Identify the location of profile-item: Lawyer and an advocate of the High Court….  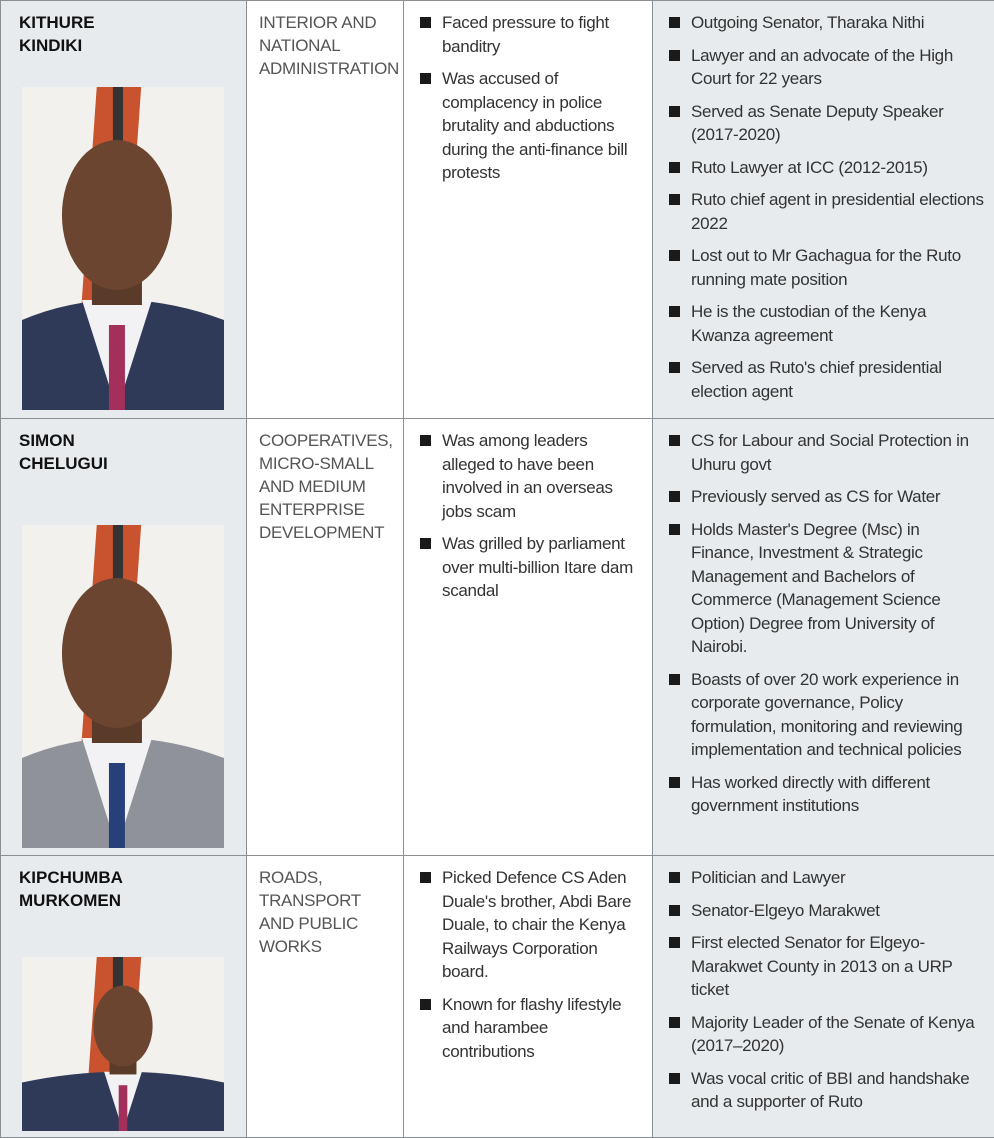
(824, 67).